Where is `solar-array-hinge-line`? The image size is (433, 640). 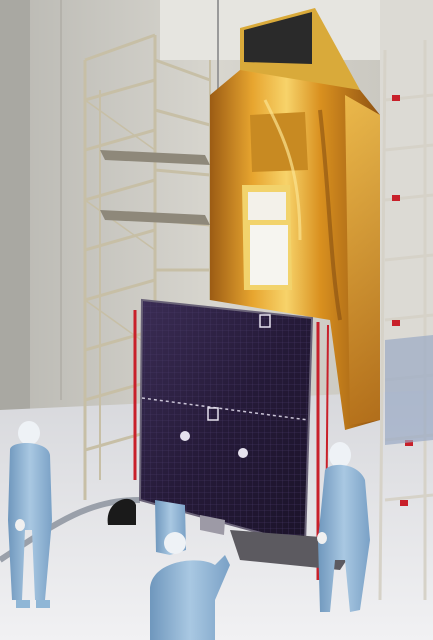
solar-array-hinge-line is located at coordinates (225, 409).